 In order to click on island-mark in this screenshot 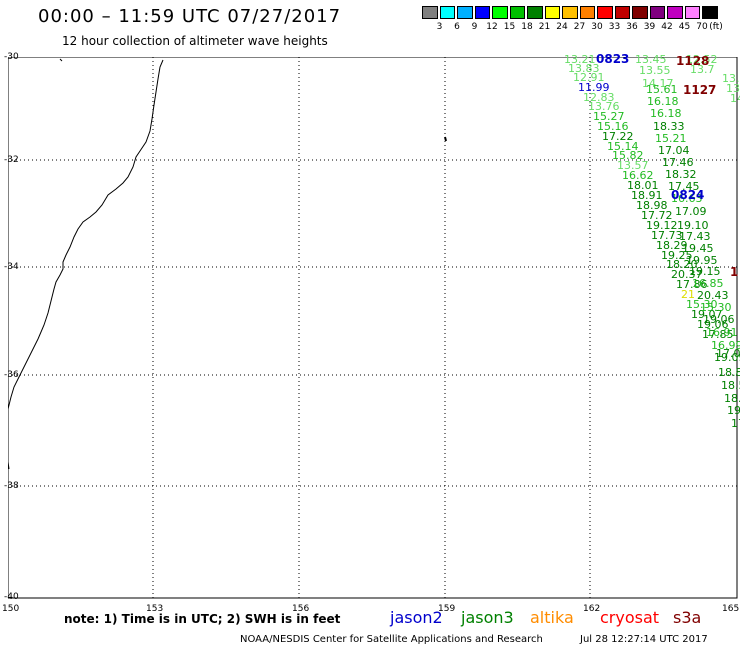, I will do `click(445, 139)`.